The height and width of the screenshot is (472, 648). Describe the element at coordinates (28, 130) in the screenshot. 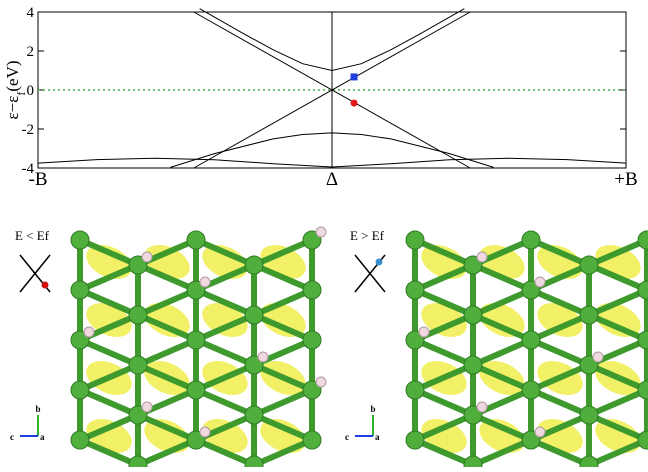

I see `y-tick-label: -2` at that location.